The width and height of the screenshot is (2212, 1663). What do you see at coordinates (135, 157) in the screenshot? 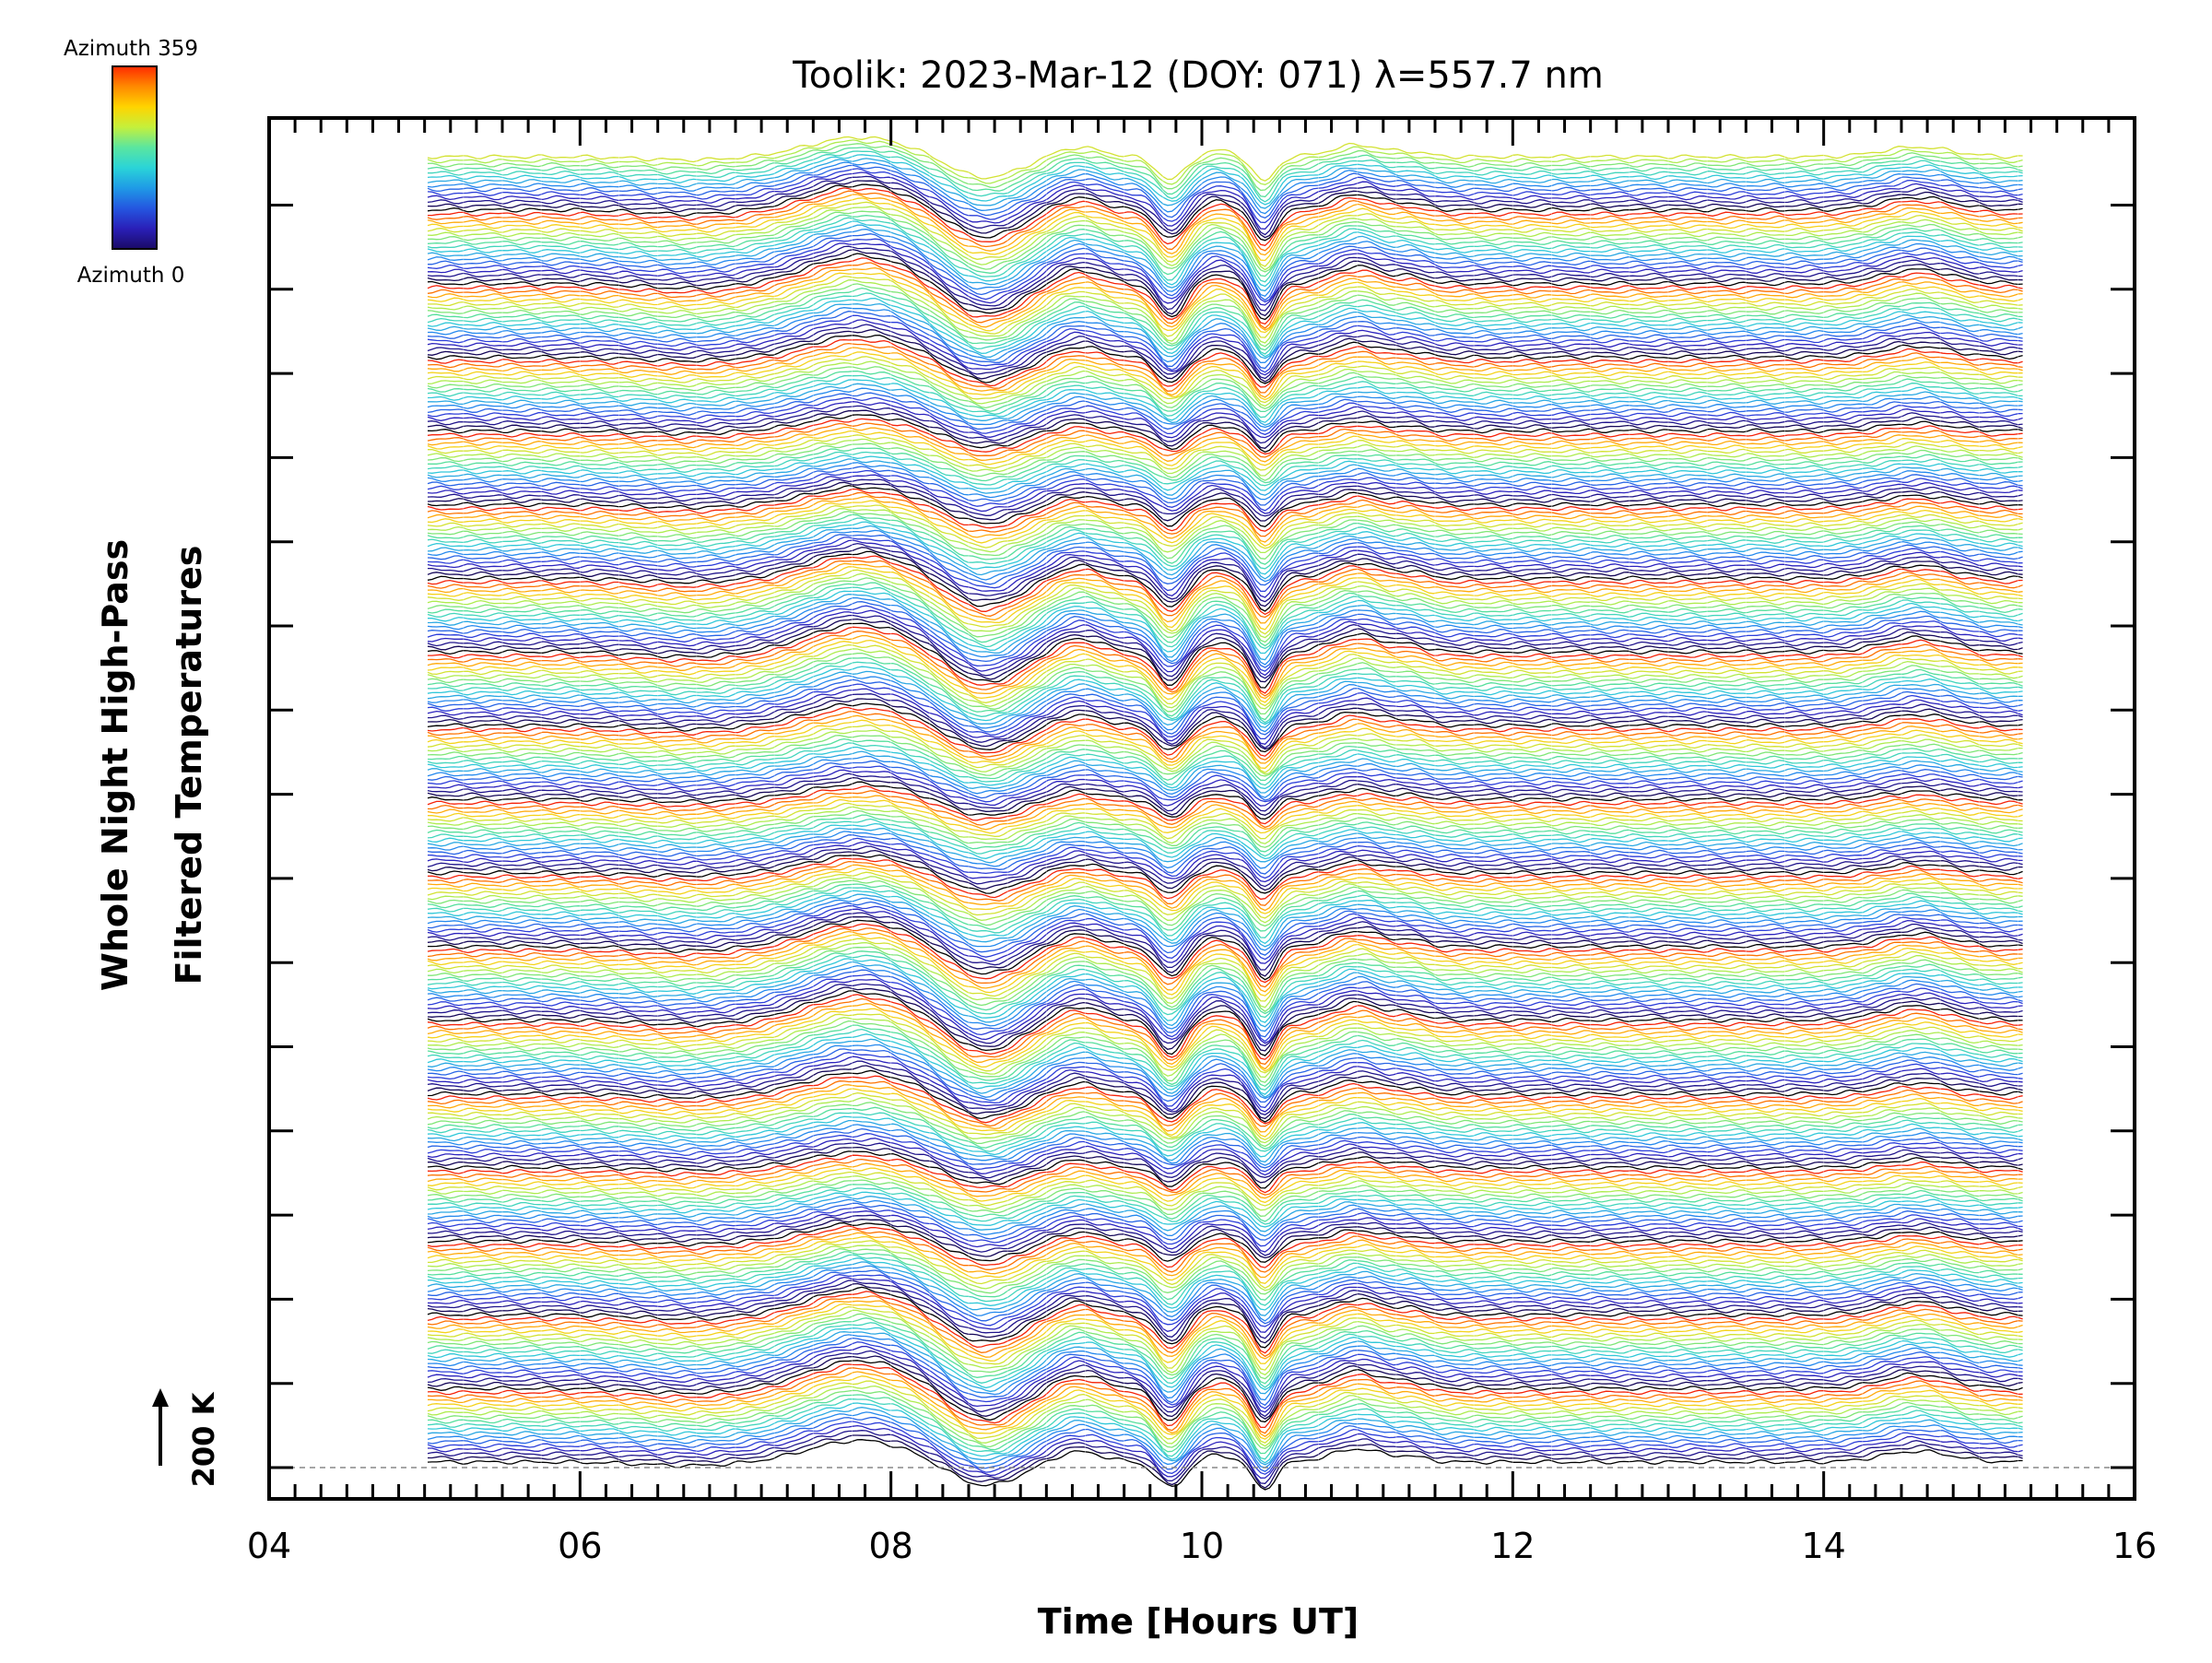
I see `colorbar-gradient` at bounding box center [135, 157].